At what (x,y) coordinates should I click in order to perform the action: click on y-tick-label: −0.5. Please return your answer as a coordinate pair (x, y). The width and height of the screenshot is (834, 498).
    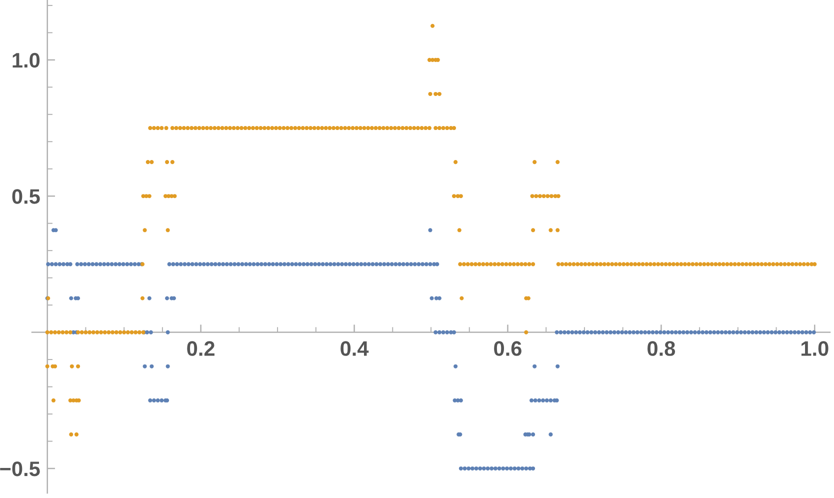
    Looking at the image, I should click on (20, 468).